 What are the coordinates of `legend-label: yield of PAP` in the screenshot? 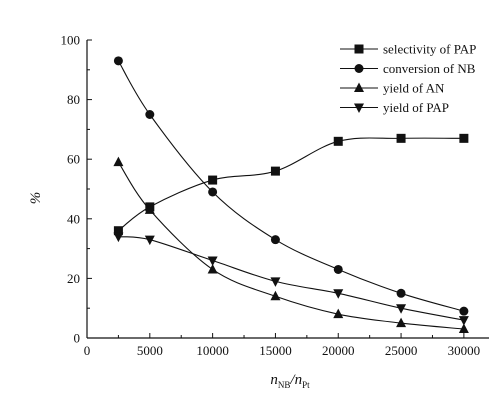 It's located at (416, 107).